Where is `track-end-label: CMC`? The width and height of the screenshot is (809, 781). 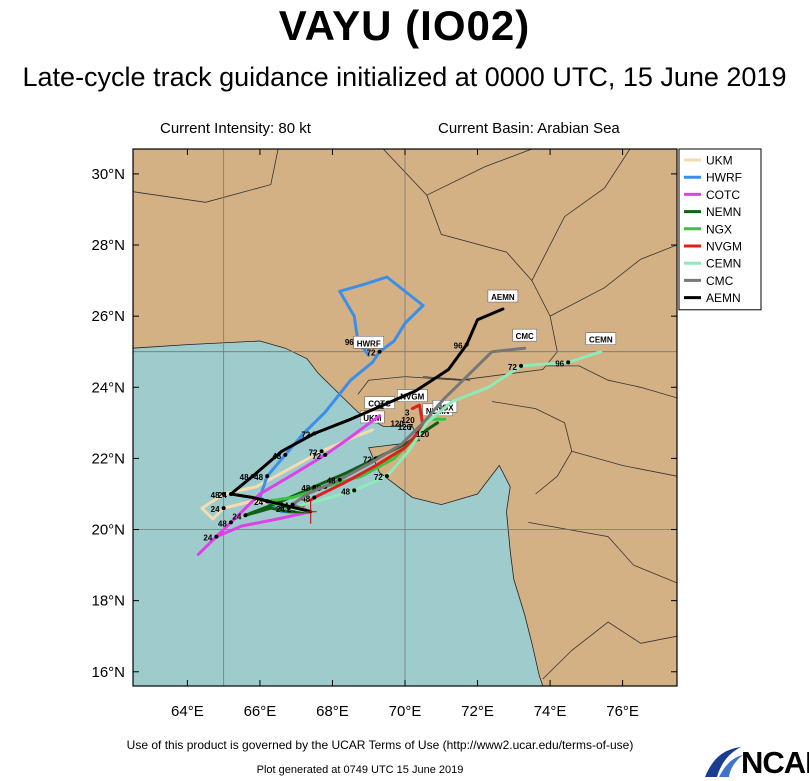 track-end-label: CMC is located at coordinates (525, 336).